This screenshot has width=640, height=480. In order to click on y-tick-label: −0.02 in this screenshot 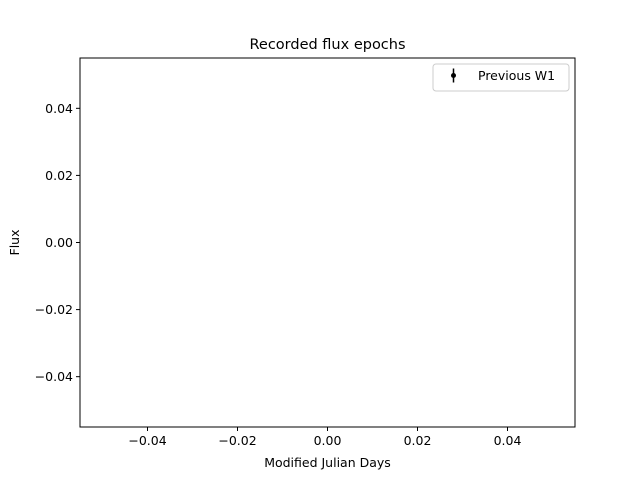, I will do `click(54, 309)`.